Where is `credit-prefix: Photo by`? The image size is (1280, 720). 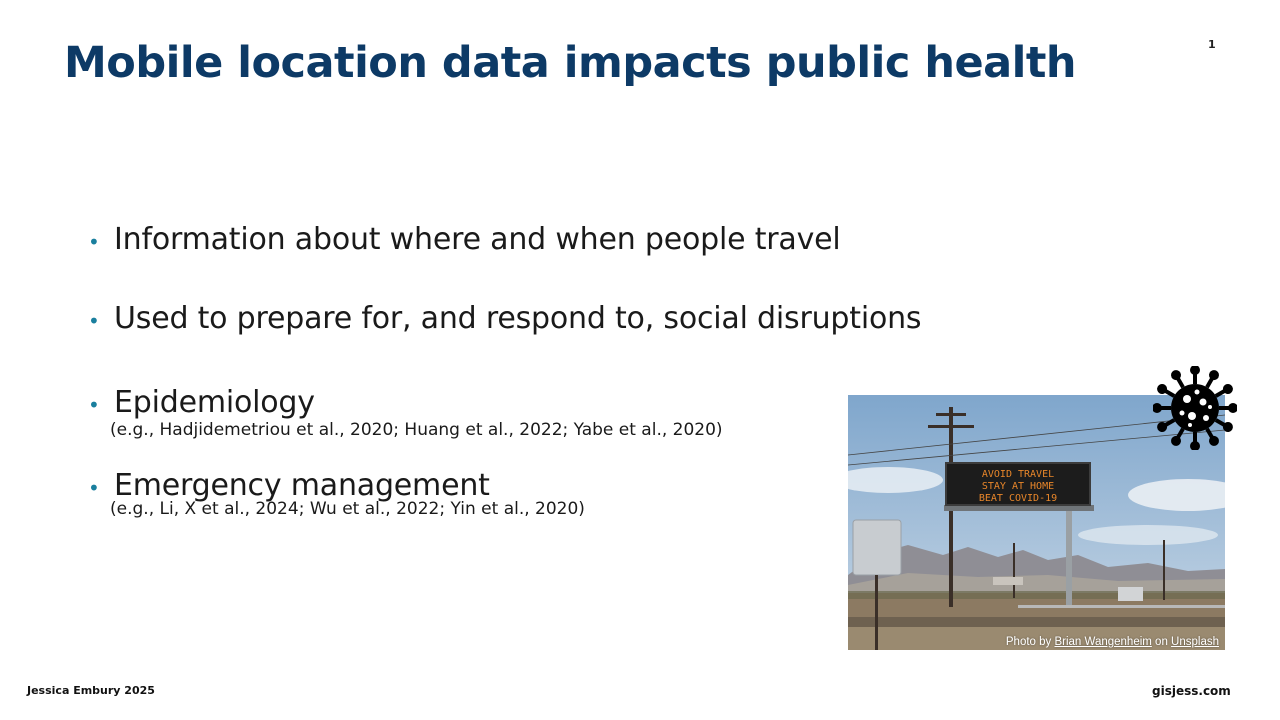
credit-prefix: Photo by is located at coordinates (1030, 642).